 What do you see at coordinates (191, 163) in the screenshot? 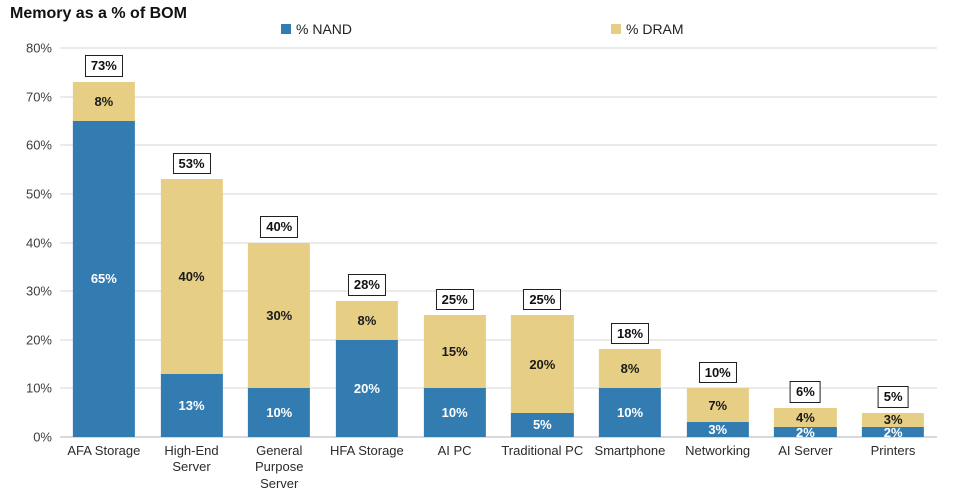
I see `total-value-label: 53%` at bounding box center [191, 163].